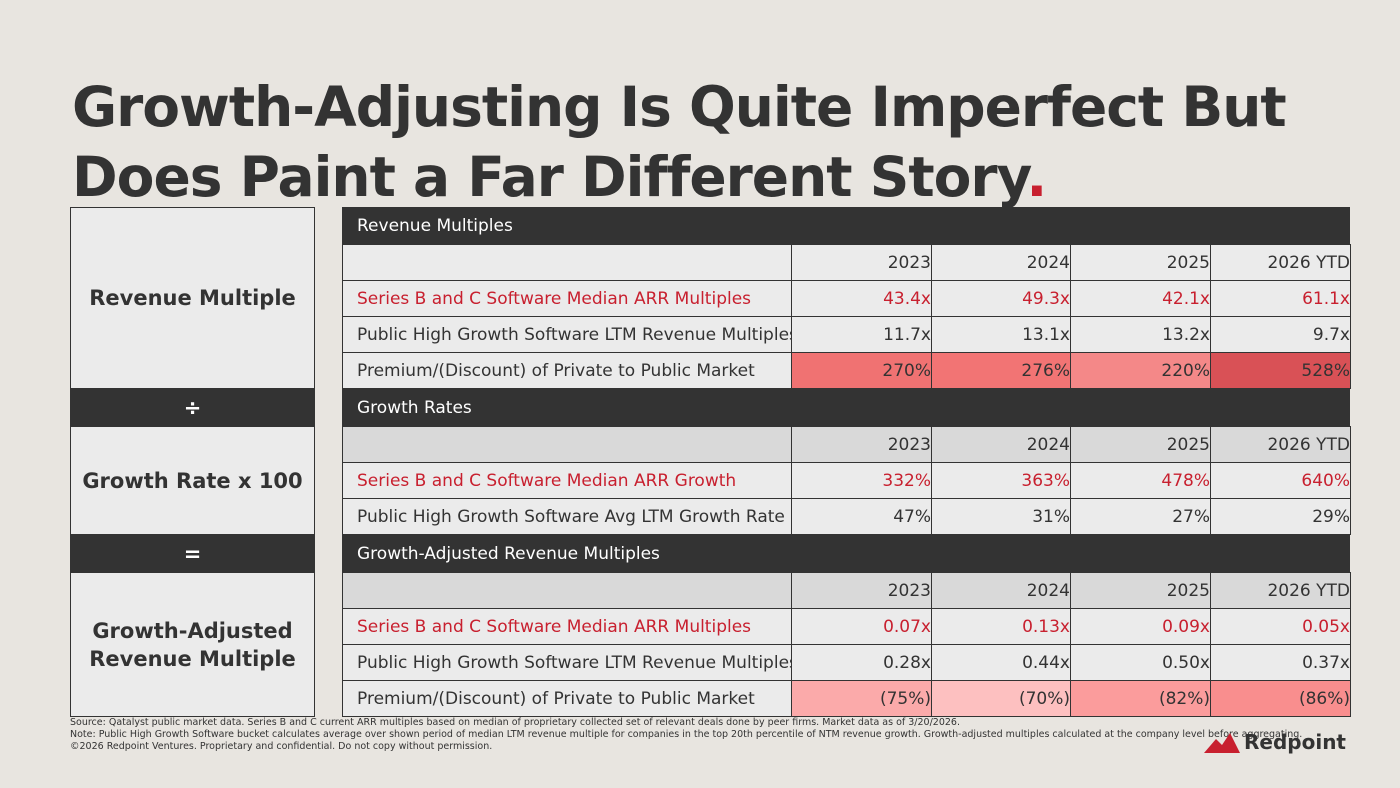 This screenshot has width=1400, height=788. Describe the element at coordinates (1295, 742) in the screenshot. I see `logo-text: Redpoint` at that location.